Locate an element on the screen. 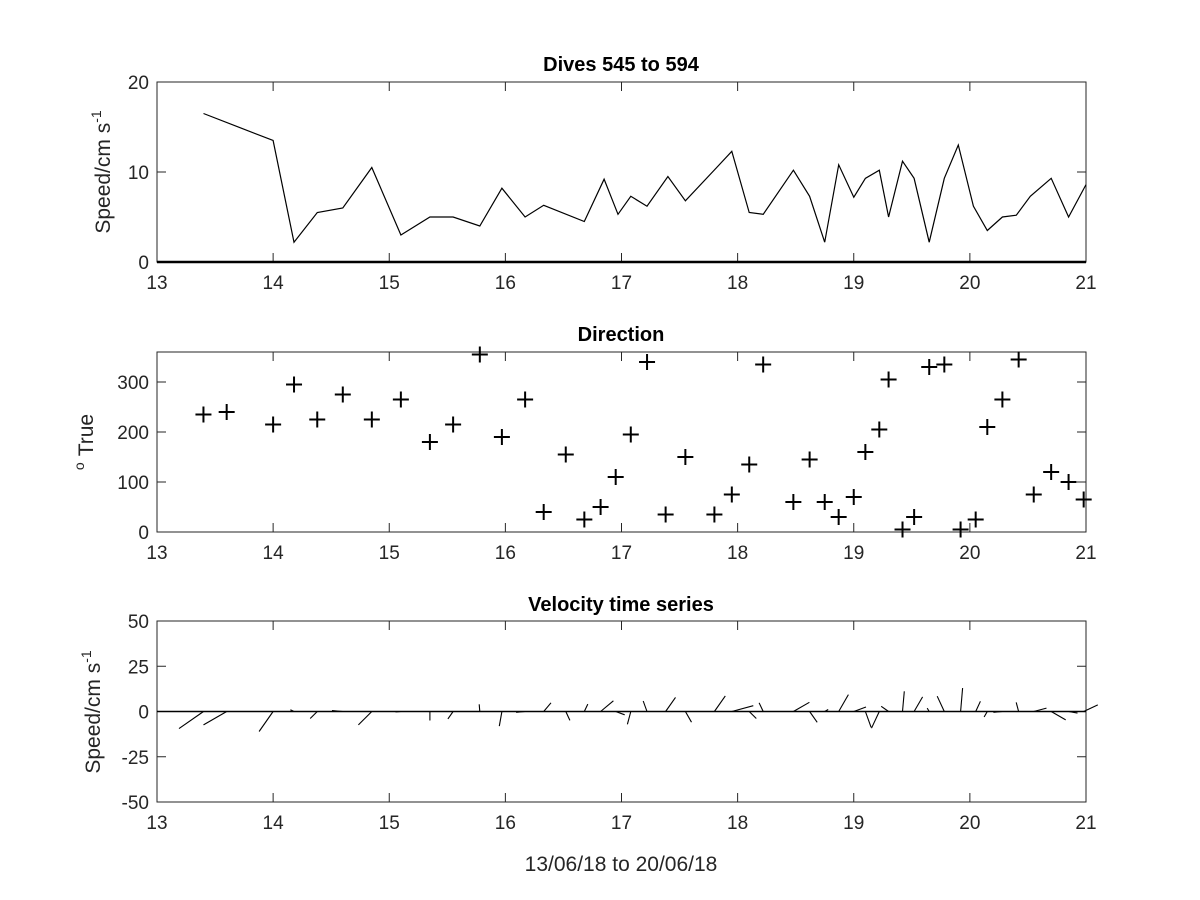 The width and height of the screenshot is (1200, 900). x-tick-label: 16 is located at coordinates (505, 823).